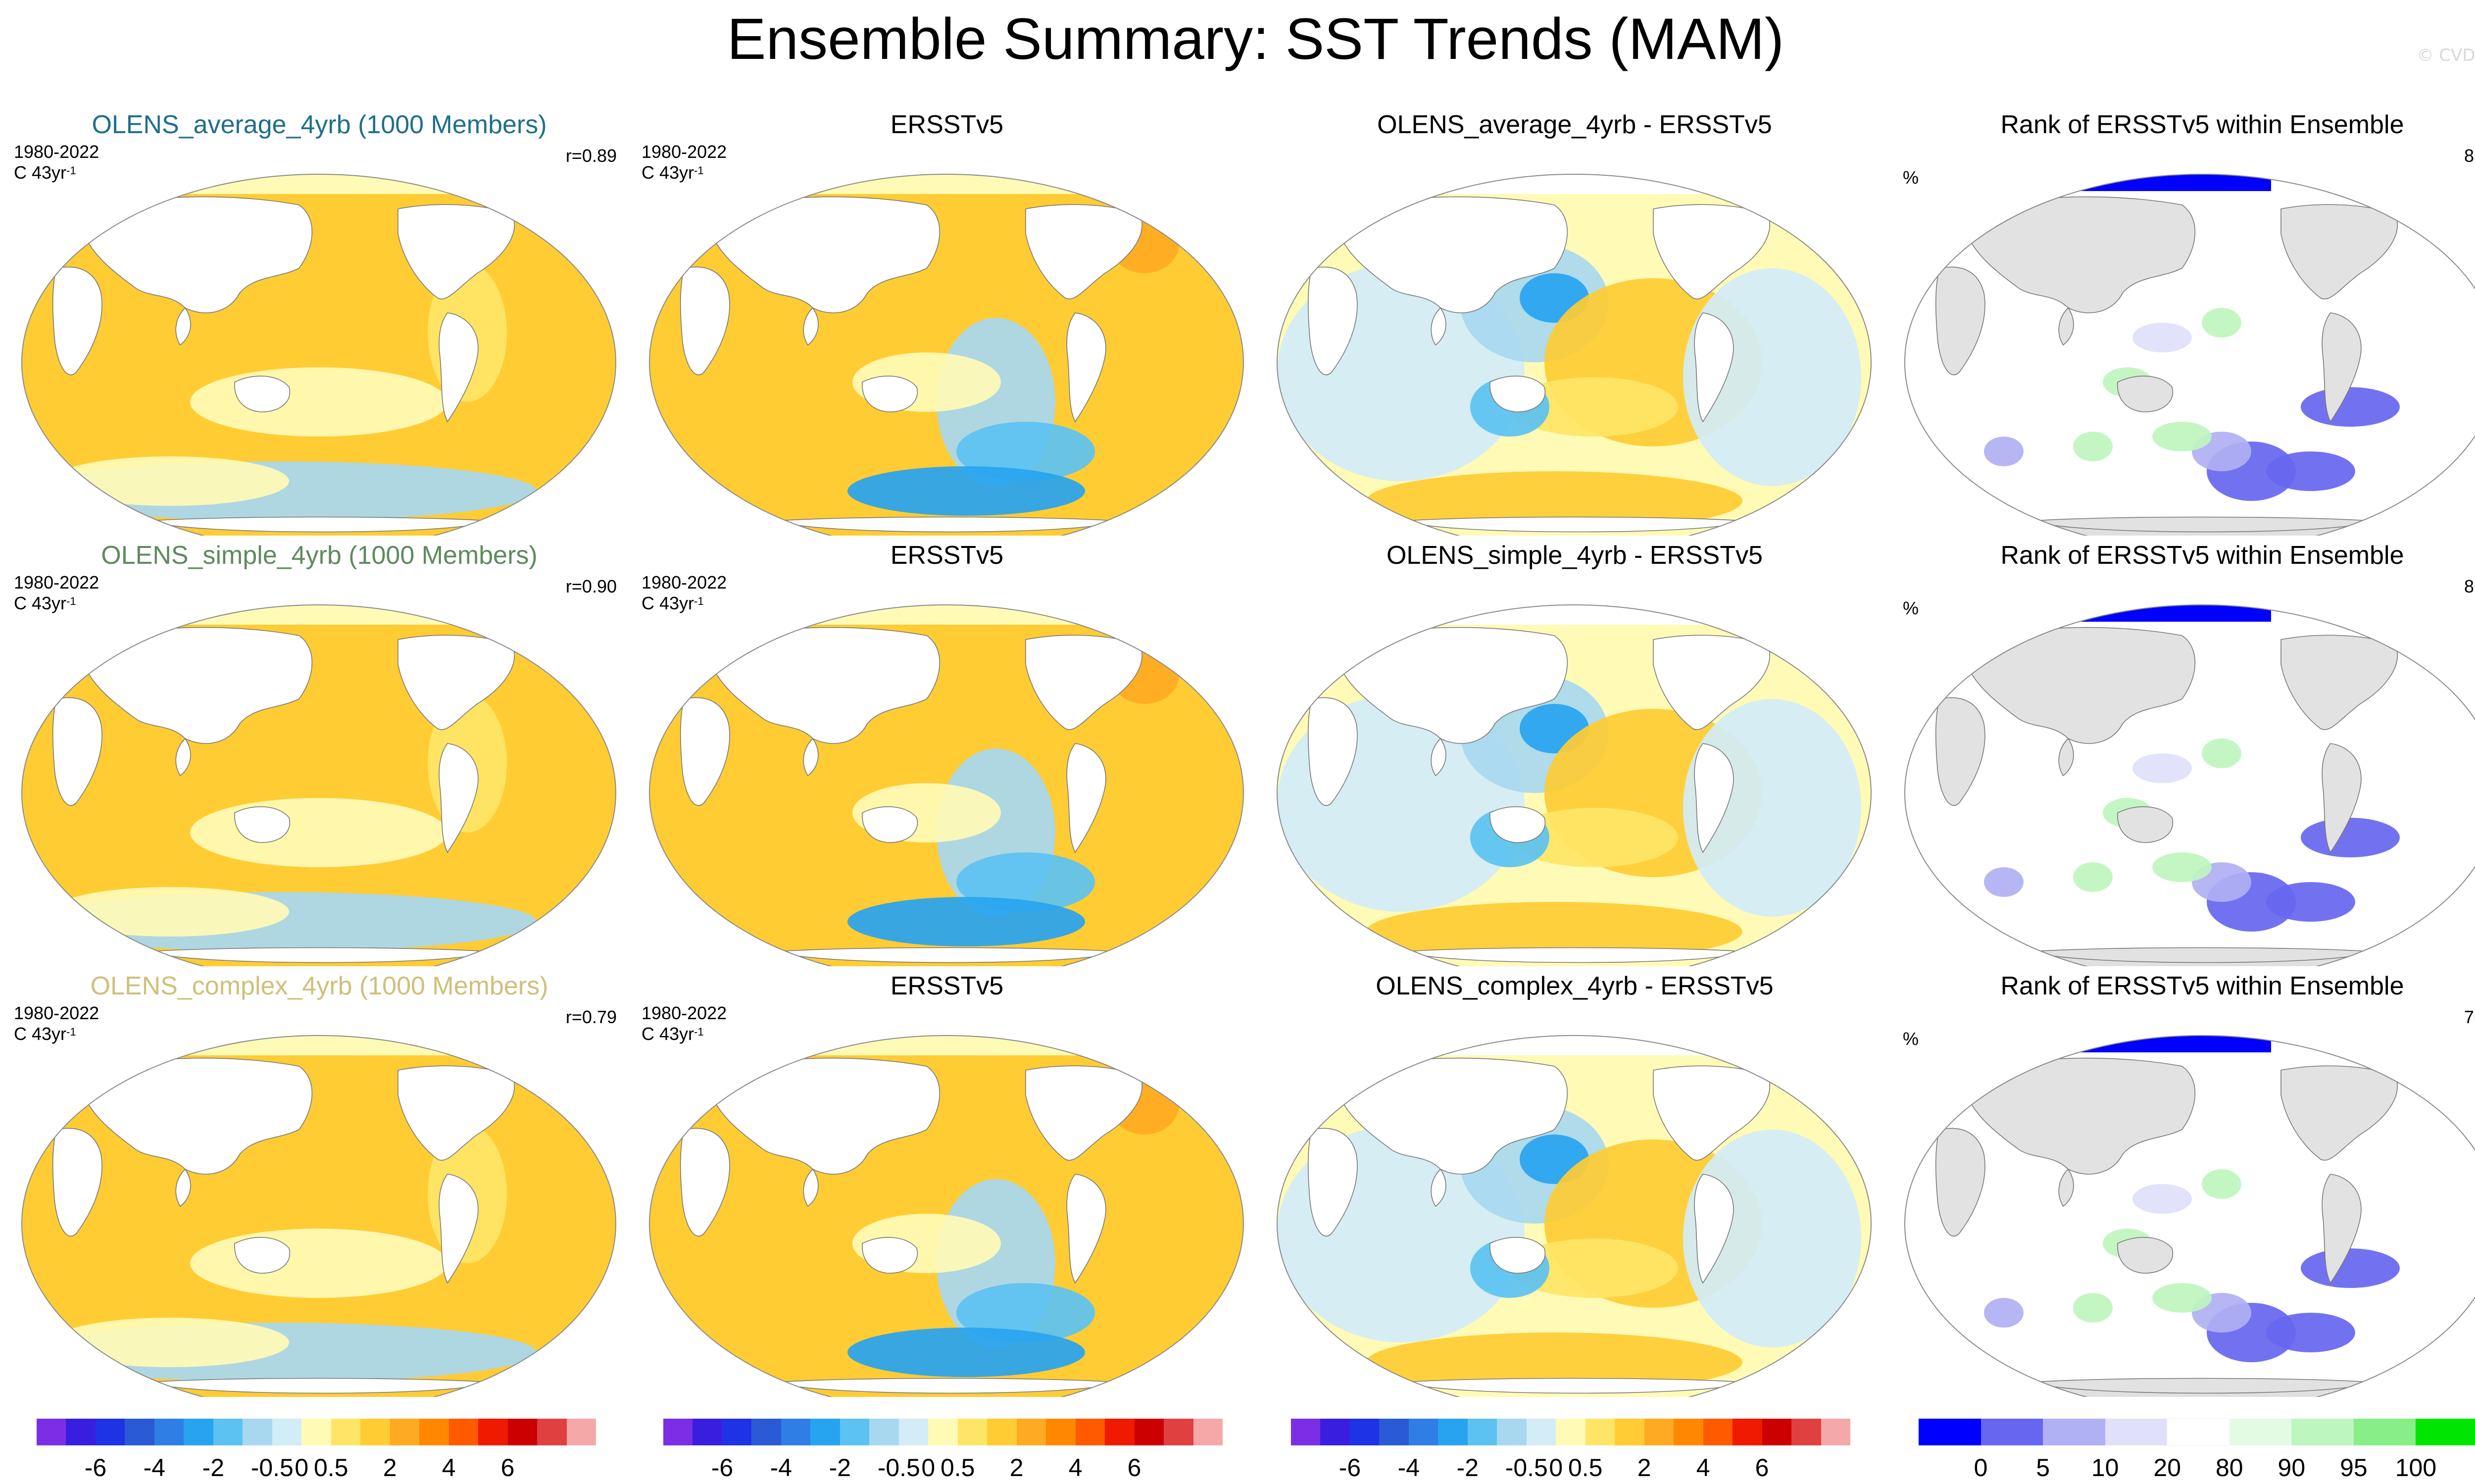 This screenshot has height=1484, width=2475. Describe the element at coordinates (1574, 555) in the screenshot. I see `diff-panel-title: OLENS_simple_4yrb - ERSSTv5` at that location.